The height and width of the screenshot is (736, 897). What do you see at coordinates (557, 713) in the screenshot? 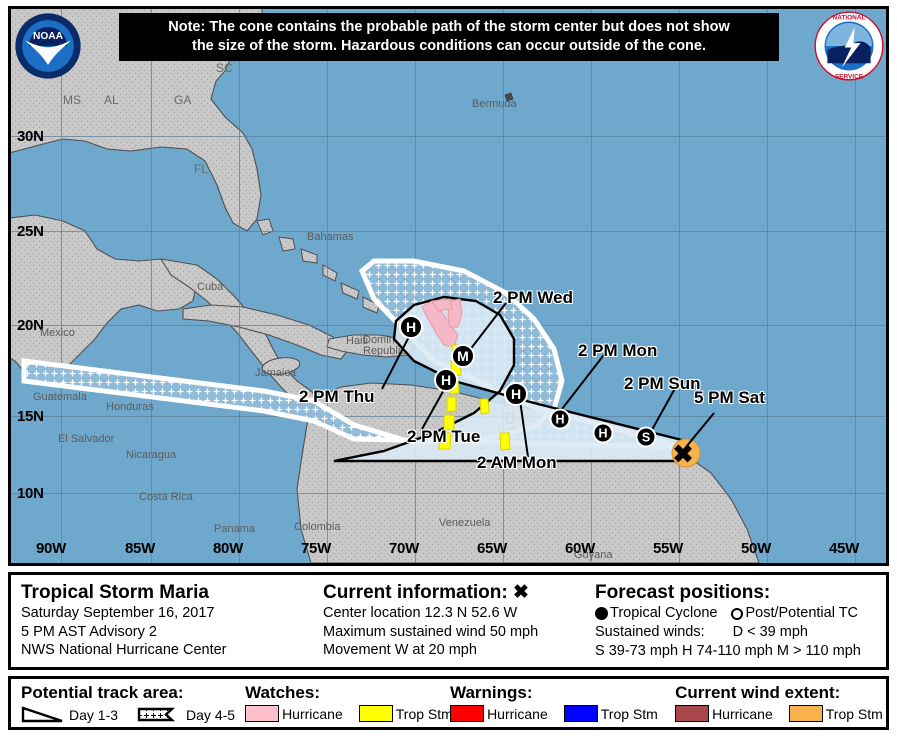
I see `legend-warnings-items: Hurricane Trop Stm` at bounding box center [557, 713].